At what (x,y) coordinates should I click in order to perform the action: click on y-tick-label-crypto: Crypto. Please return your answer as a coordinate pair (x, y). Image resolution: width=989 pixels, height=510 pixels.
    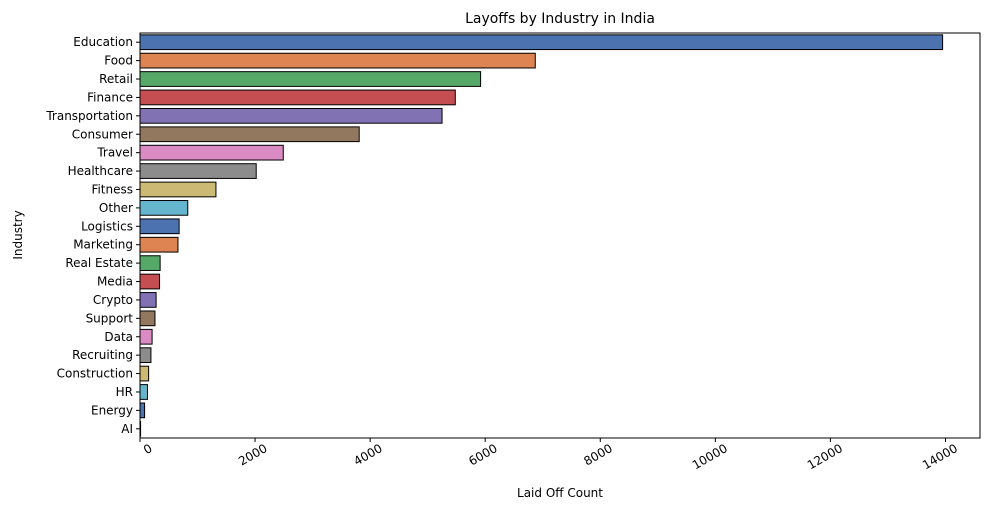
    Looking at the image, I should click on (113, 300).